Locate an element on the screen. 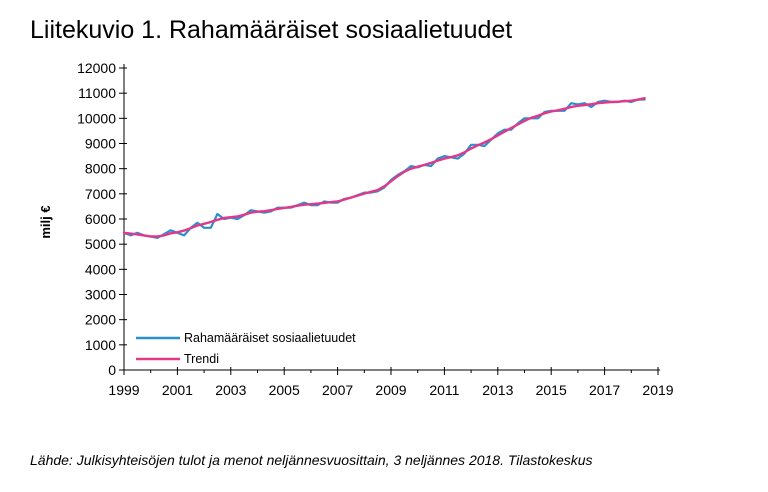 The height and width of the screenshot is (492, 768). y-tick-label: 3000 is located at coordinates (100, 295).